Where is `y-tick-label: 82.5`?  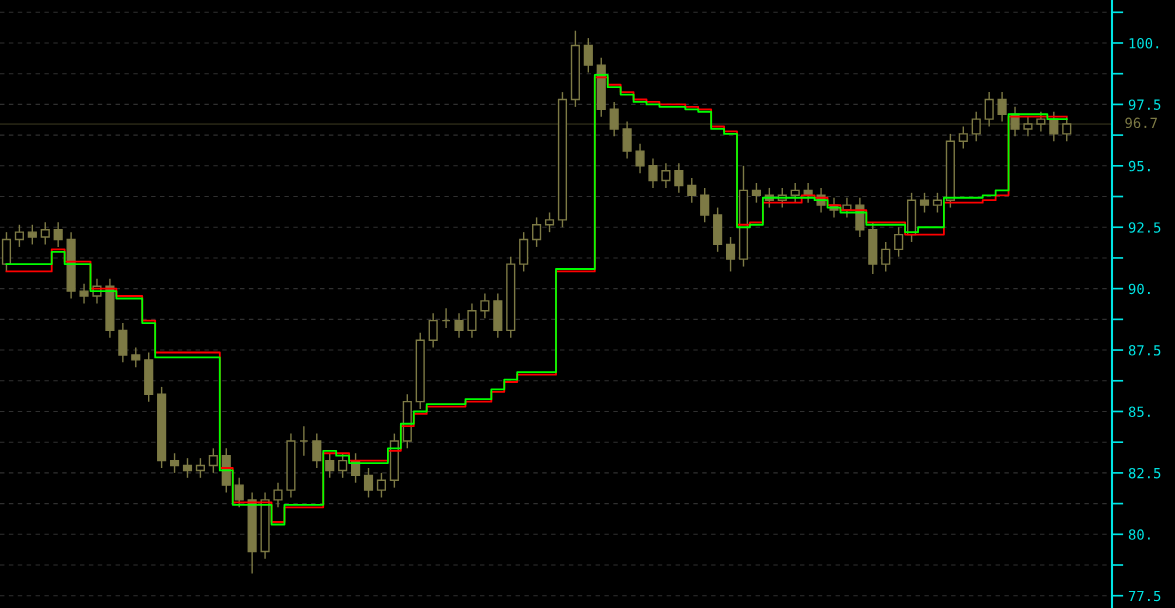 y-tick-label: 82.5 is located at coordinates (1144, 473).